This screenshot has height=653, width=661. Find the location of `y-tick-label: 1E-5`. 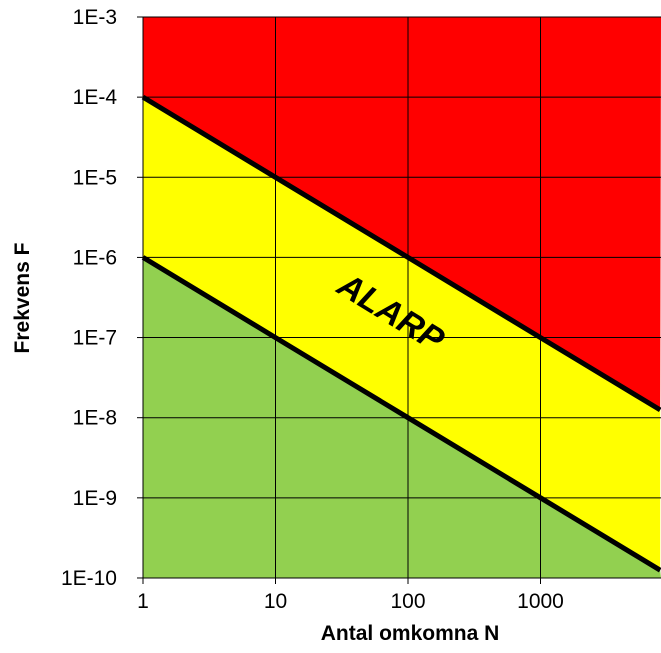

y-tick-label: 1E-5 is located at coordinates (95, 177).